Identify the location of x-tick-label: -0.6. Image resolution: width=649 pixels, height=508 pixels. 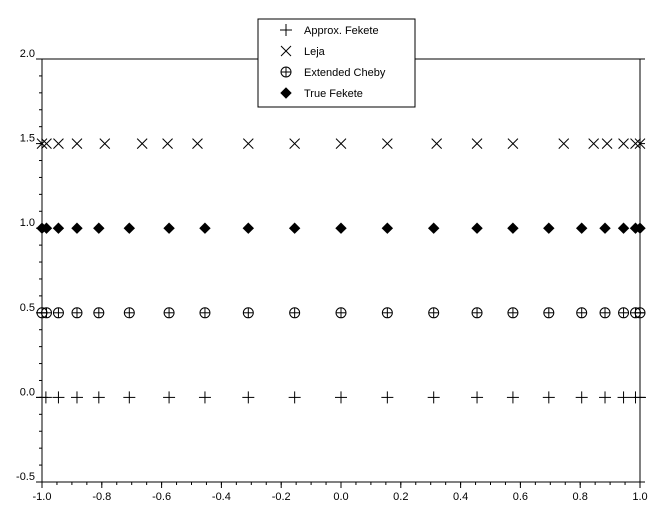
(161, 497).